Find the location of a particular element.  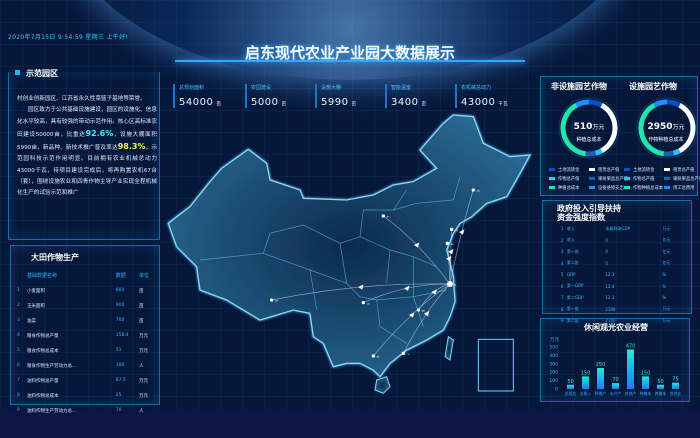

table-row: 9 第二批 2100 万元 is located at coordinates (621, 321).